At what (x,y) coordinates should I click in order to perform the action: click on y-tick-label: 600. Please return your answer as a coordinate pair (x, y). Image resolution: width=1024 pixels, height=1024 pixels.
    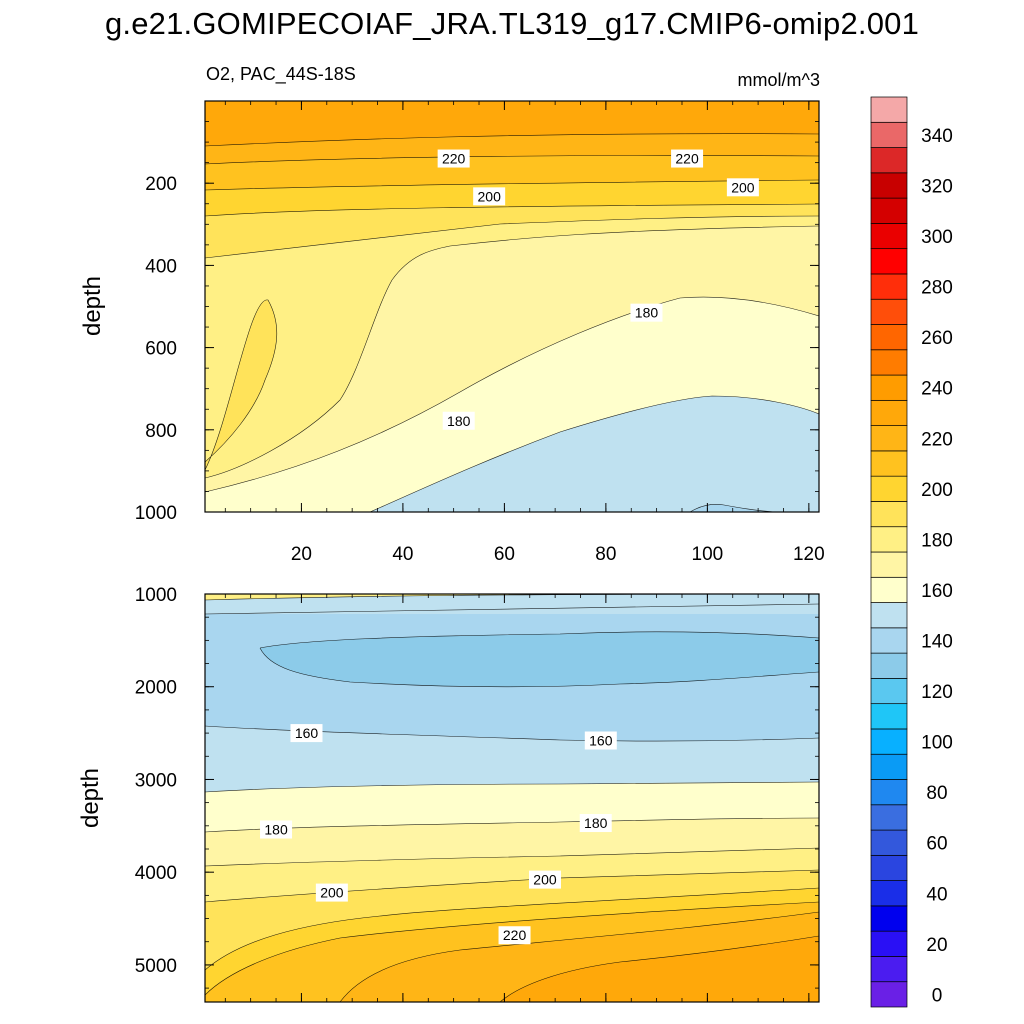
    Looking at the image, I should click on (161, 349).